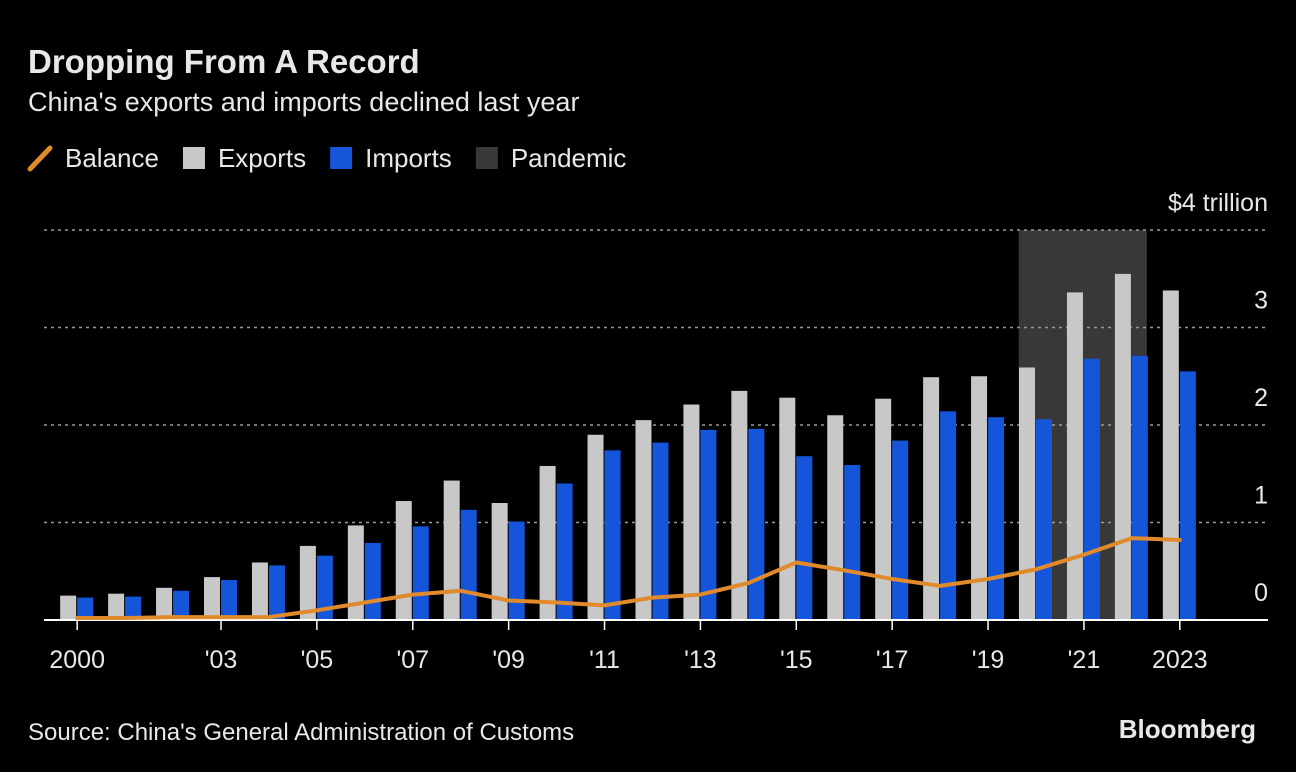 This screenshot has height=772, width=1296. Describe the element at coordinates (327, 158) in the screenshot. I see `legend: Balance Exports Imports Pandemic` at that location.